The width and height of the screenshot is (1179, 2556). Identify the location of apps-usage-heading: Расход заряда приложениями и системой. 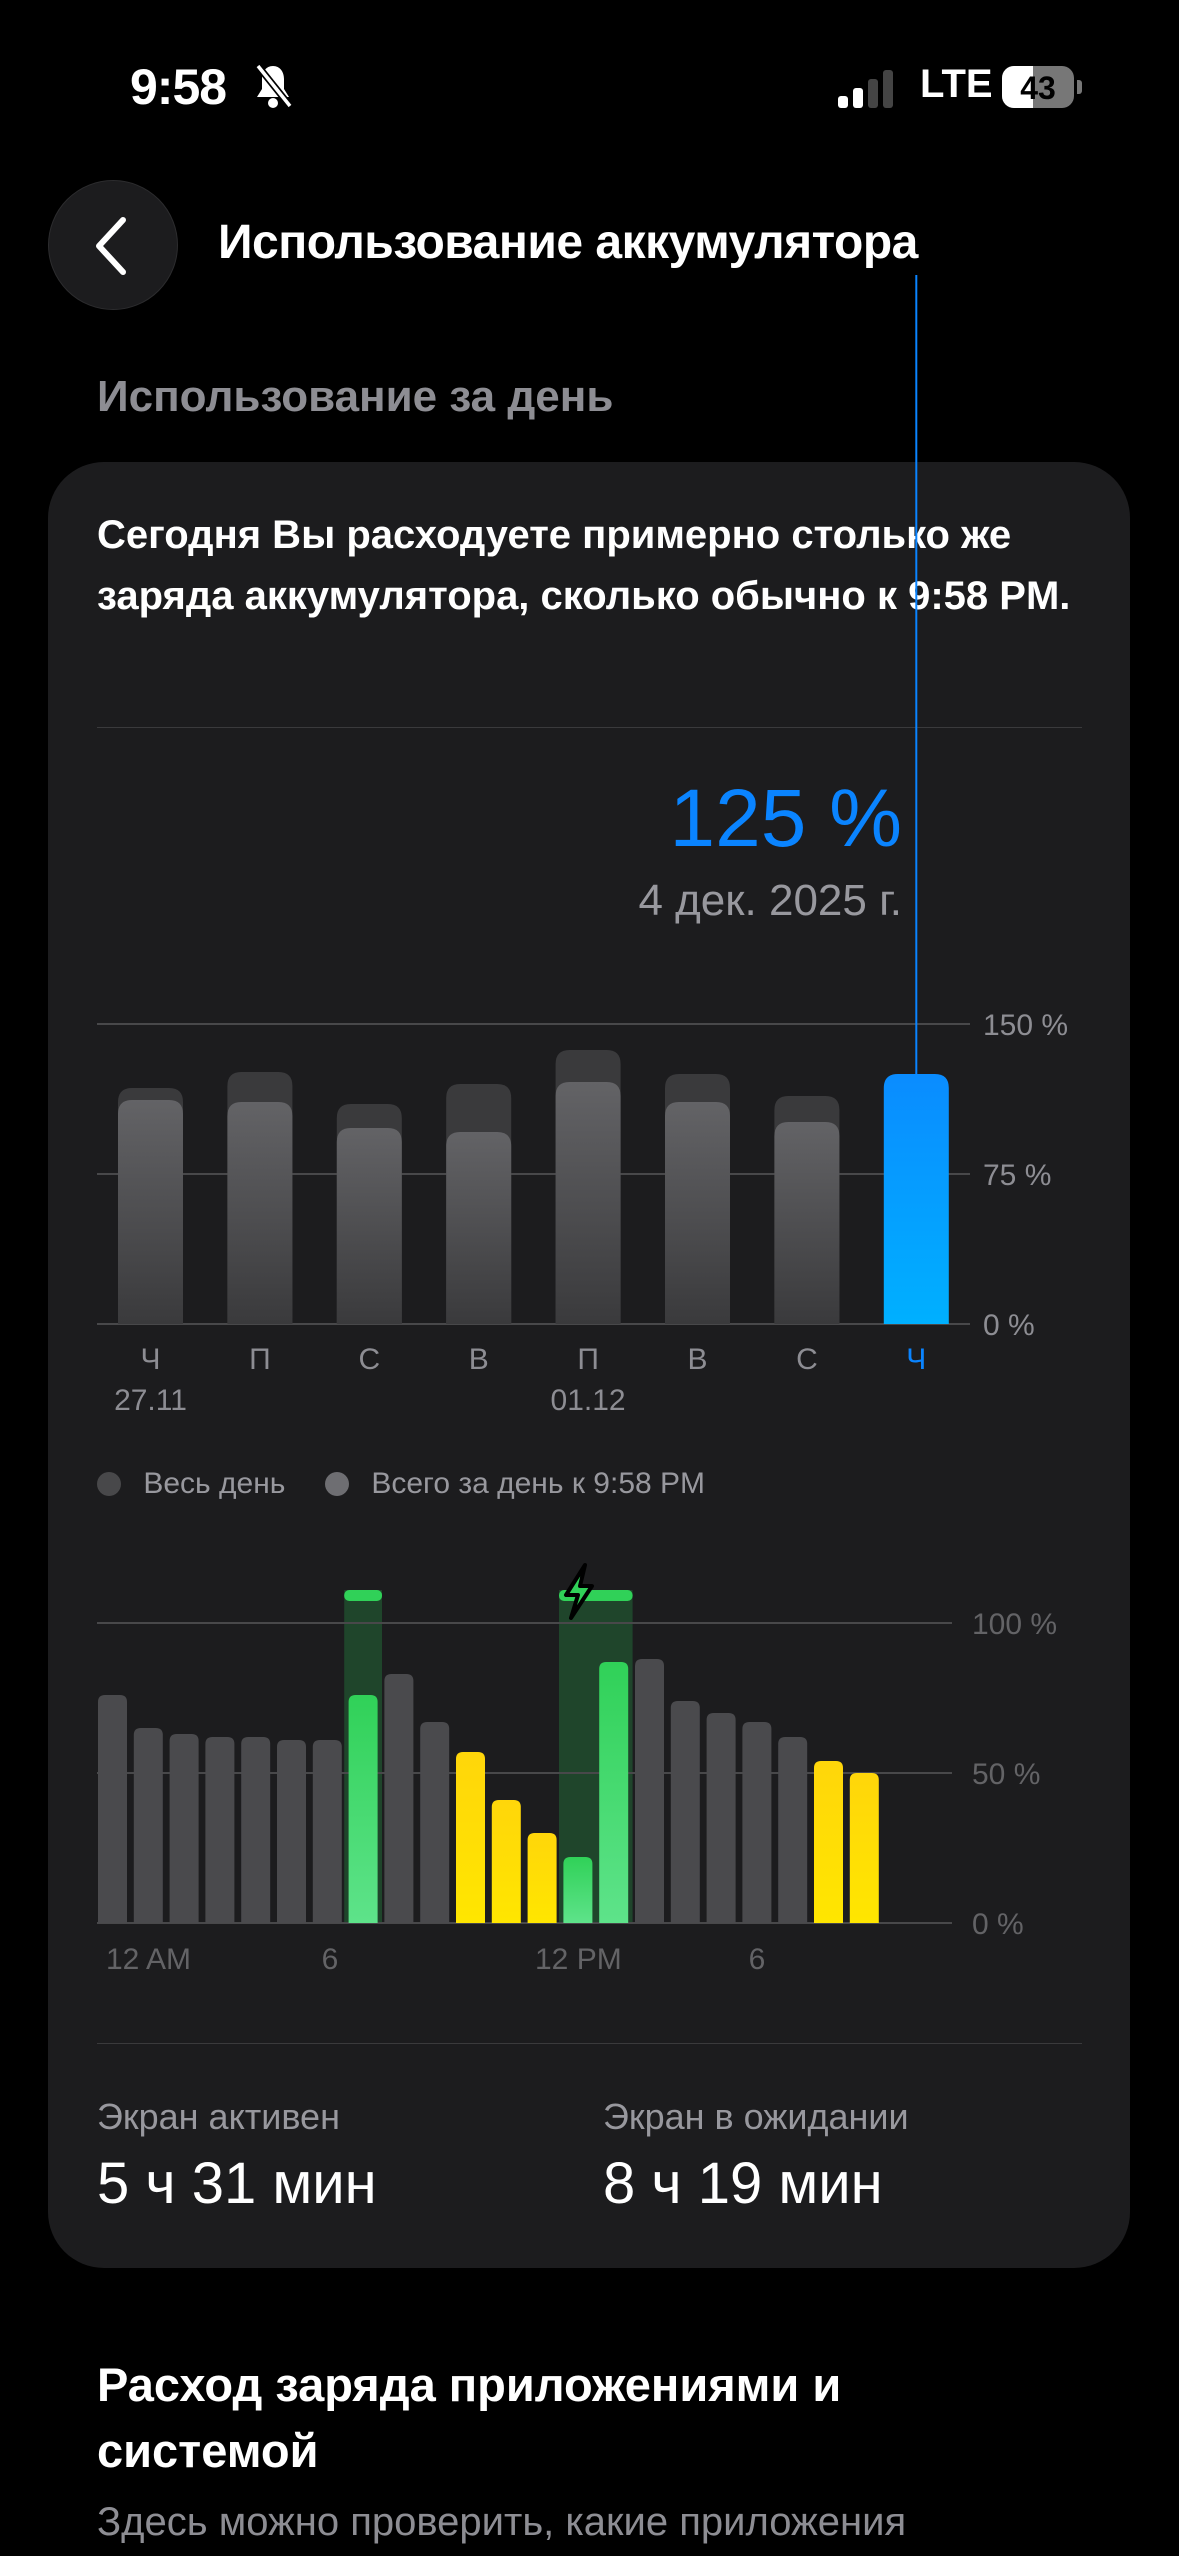
(469, 2417).